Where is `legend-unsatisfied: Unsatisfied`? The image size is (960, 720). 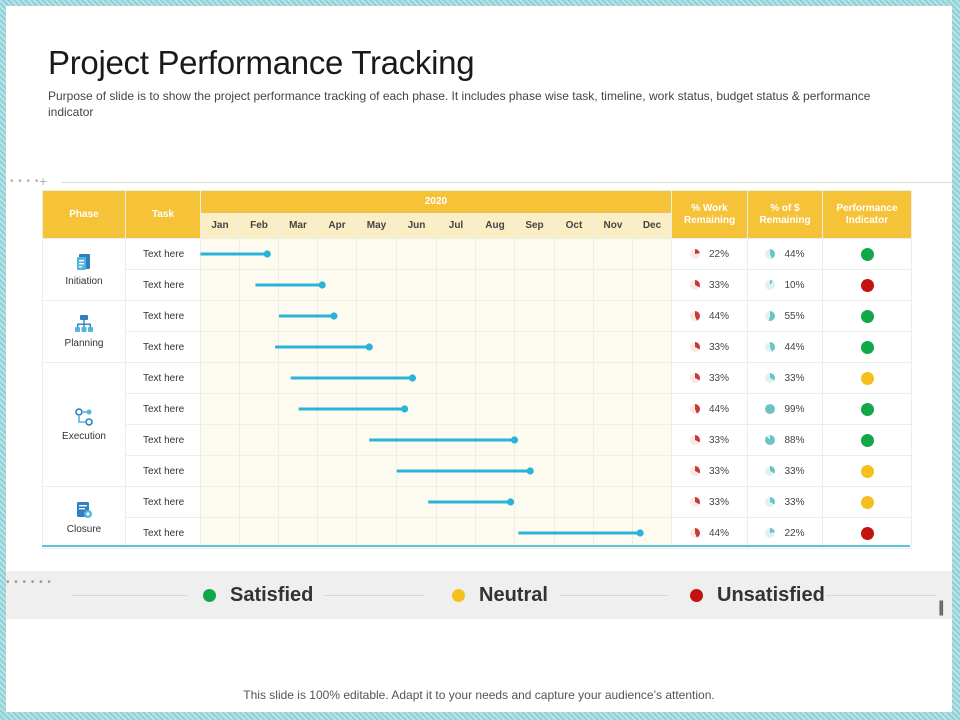 legend-unsatisfied: Unsatisfied is located at coordinates (757, 595).